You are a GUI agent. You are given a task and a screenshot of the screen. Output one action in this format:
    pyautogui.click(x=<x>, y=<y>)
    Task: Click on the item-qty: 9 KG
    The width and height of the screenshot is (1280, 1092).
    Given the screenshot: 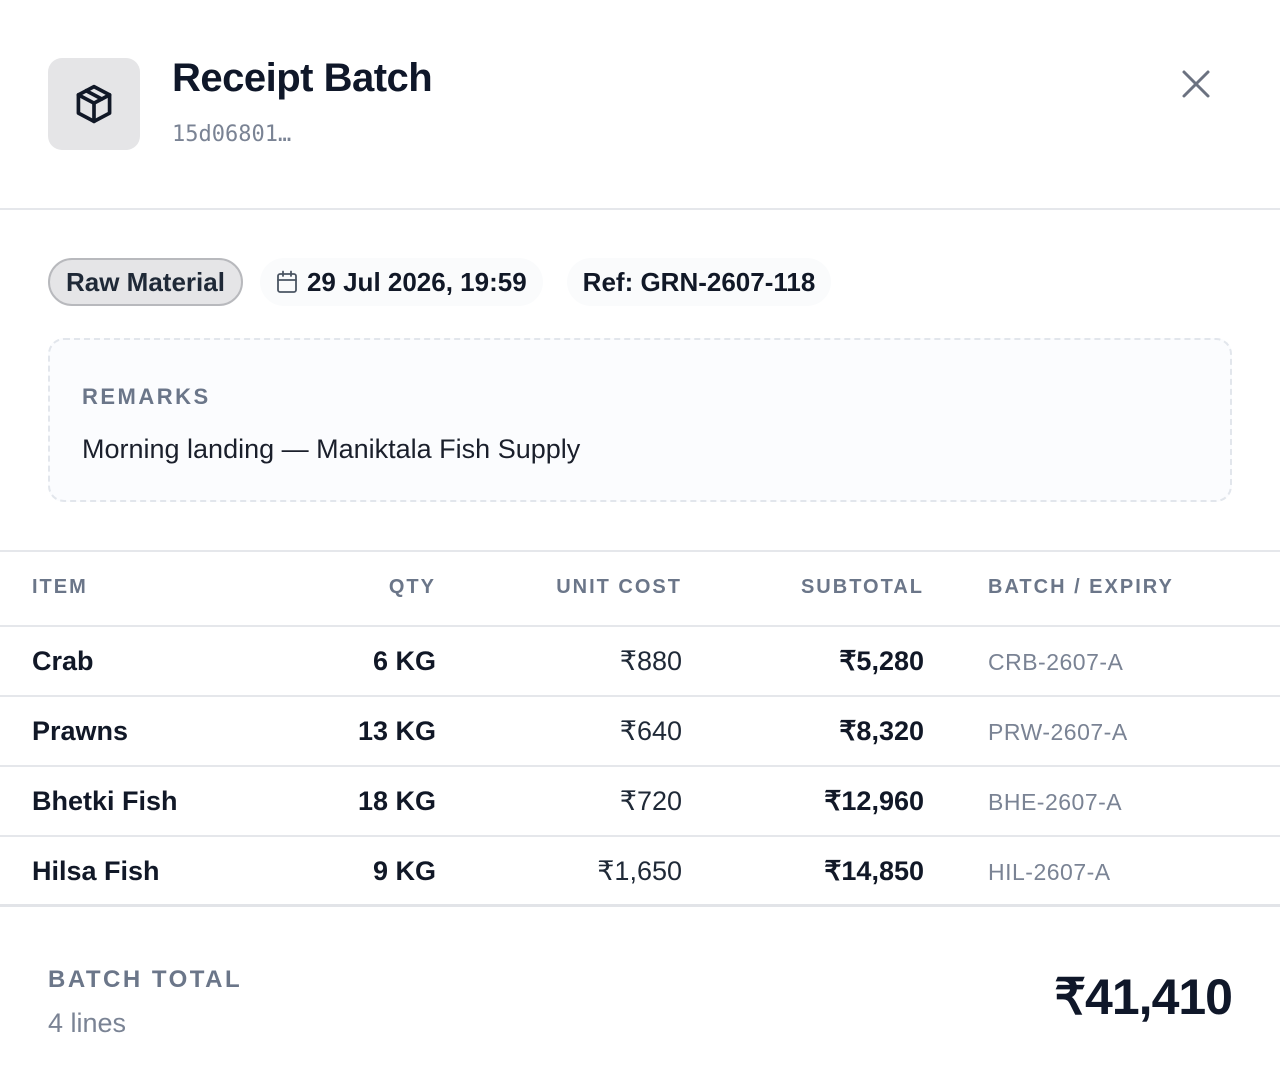 What is the action you would take?
    pyautogui.click(x=404, y=871)
    